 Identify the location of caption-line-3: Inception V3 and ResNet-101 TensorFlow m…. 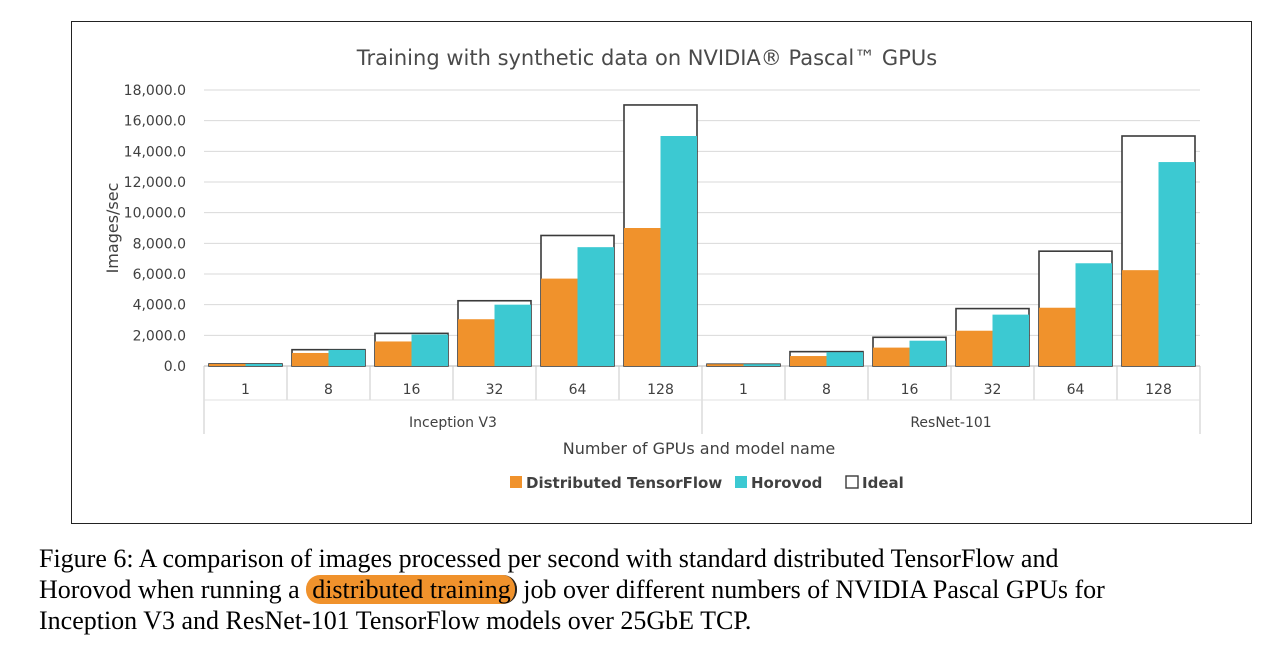
(395, 620).